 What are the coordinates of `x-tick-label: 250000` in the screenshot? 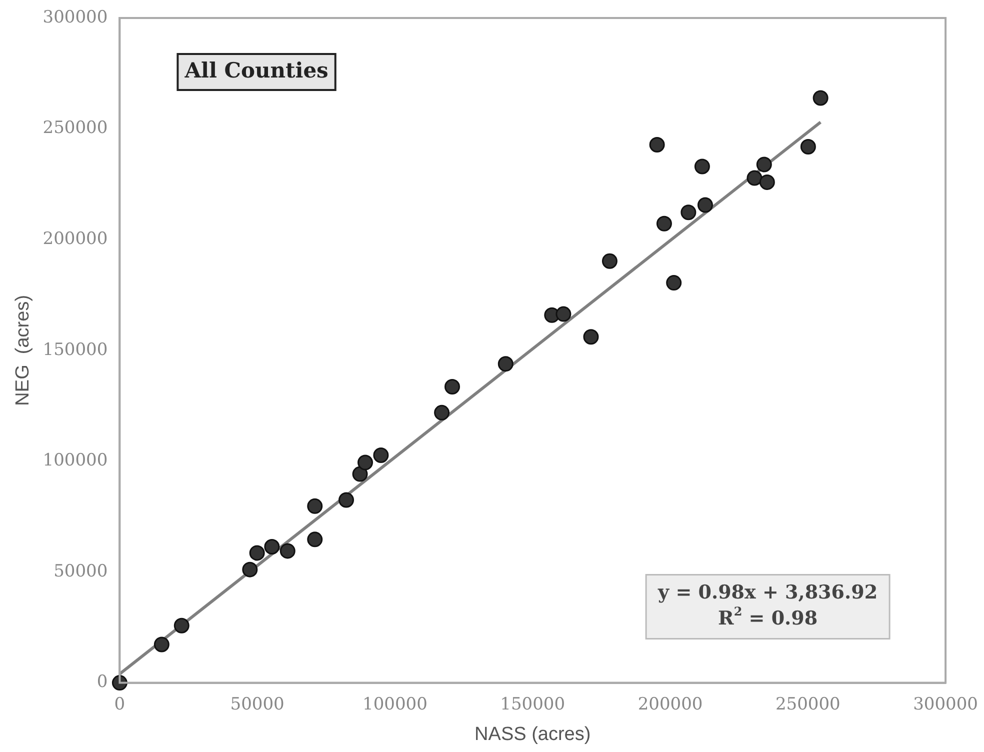 It's located at (807, 704).